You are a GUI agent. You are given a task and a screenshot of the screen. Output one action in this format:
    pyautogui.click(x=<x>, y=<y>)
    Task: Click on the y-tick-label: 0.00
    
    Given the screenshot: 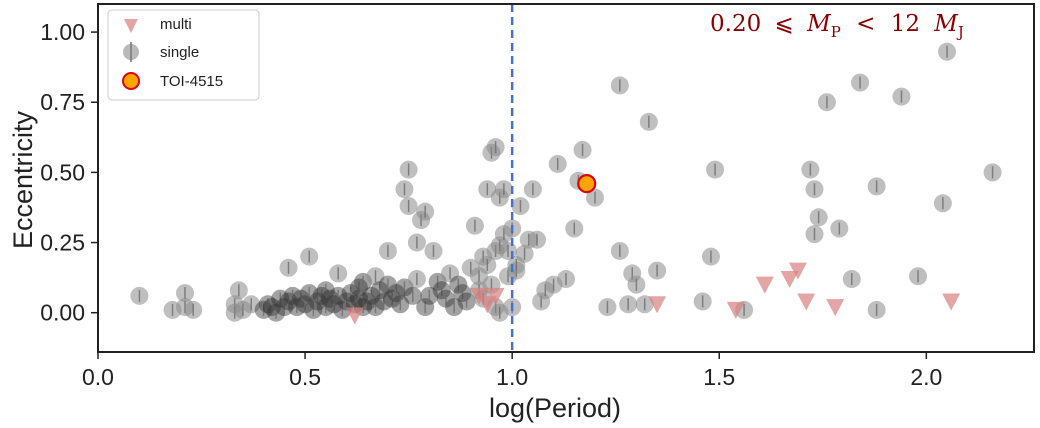 What is the action you would take?
    pyautogui.click(x=62, y=313)
    